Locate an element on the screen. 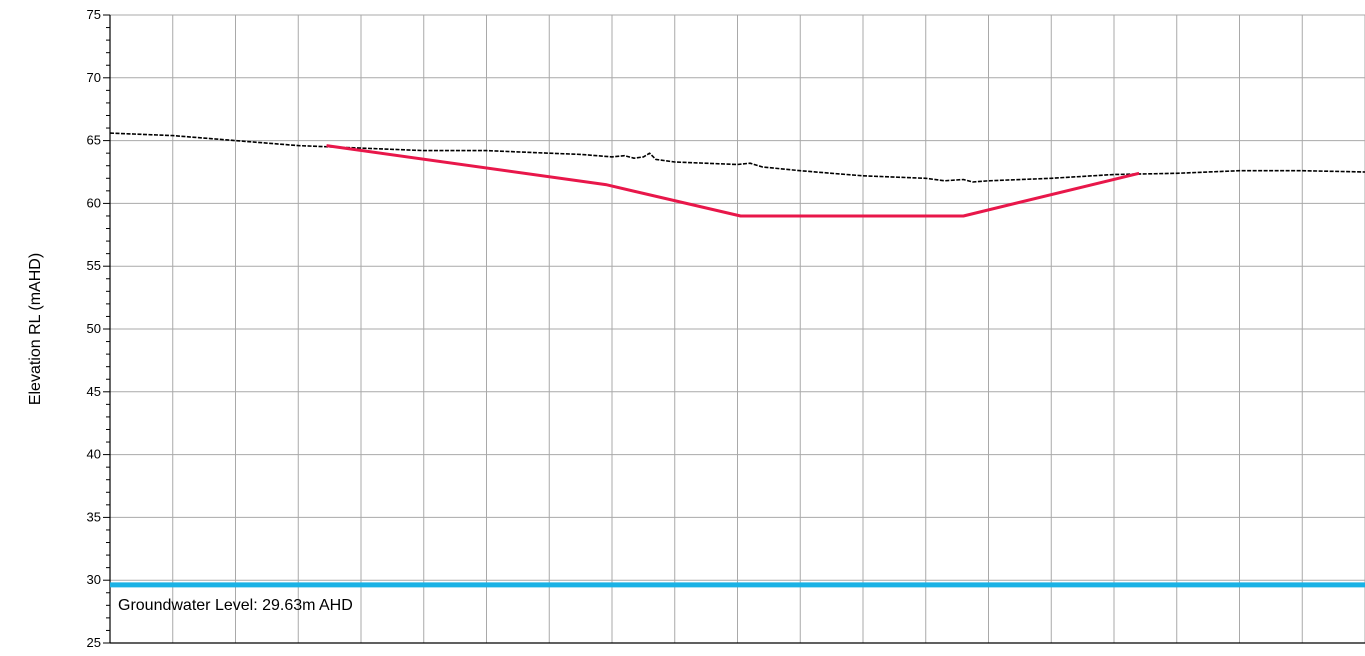  groundwater-level-label: Groundwater Level: 29.63m AHD is located at coordinates (235, 605).